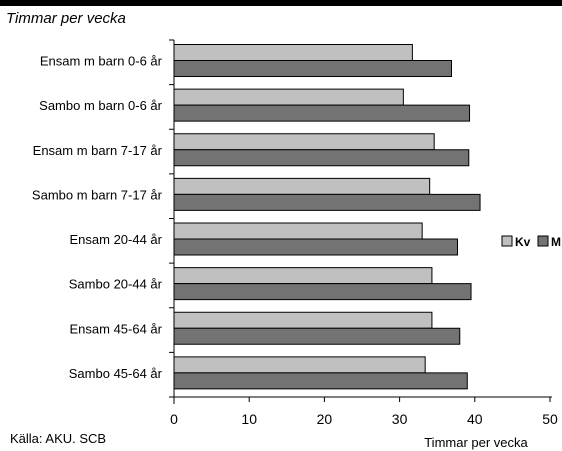 The width and height of the screenshot is (562, 451). Describe the element at coordinates (116, 239) in the screenshot. I see `category-label-4: Ensam 20-44 år` at that location.